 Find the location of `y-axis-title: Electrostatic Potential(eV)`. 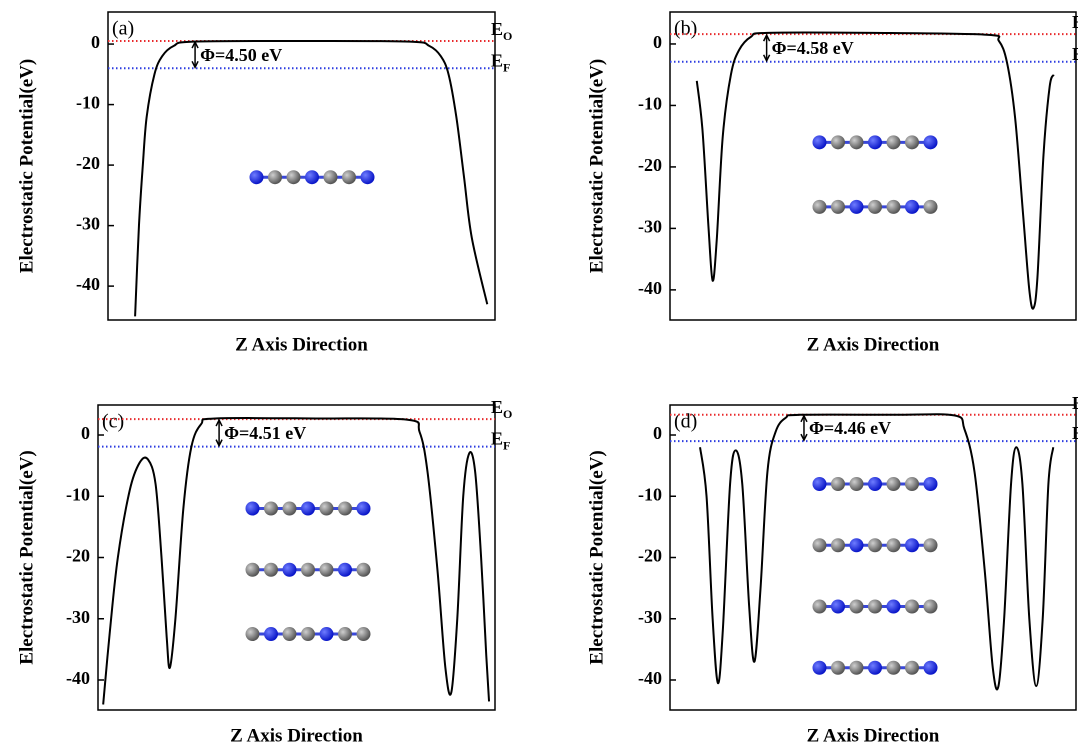

y-axis-title: Electrostatic Potential(eV) is located at coordinates (26, 557).